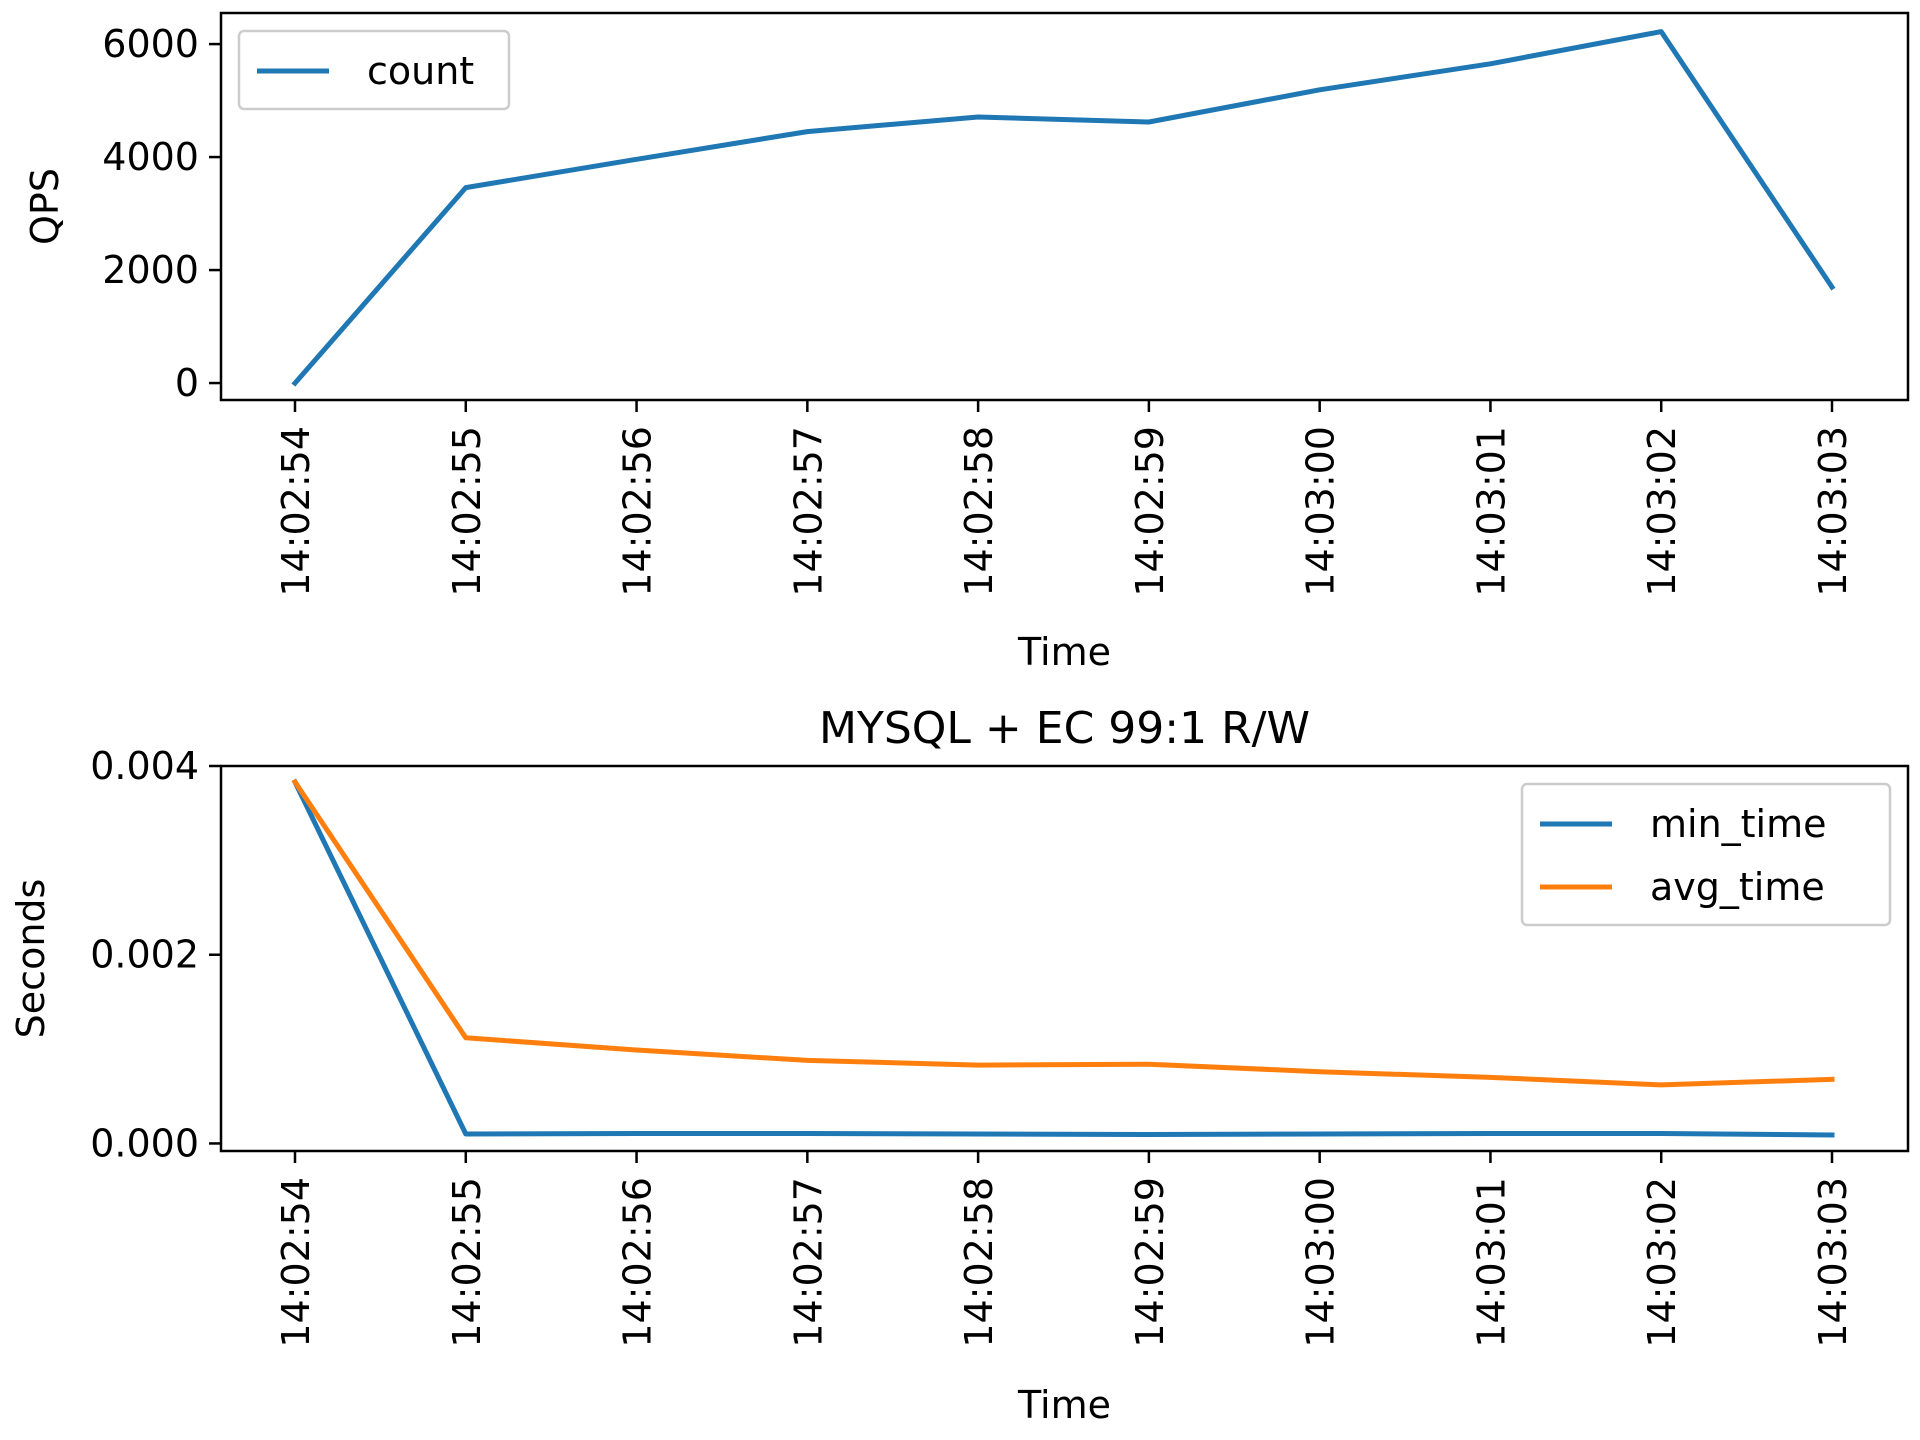 This screenshot has height=1440, width=1920. What do you see at coordinates (150, 44) in the screenshot?
I see `y-tick-label: 6000` at bounding box center [150, 44].